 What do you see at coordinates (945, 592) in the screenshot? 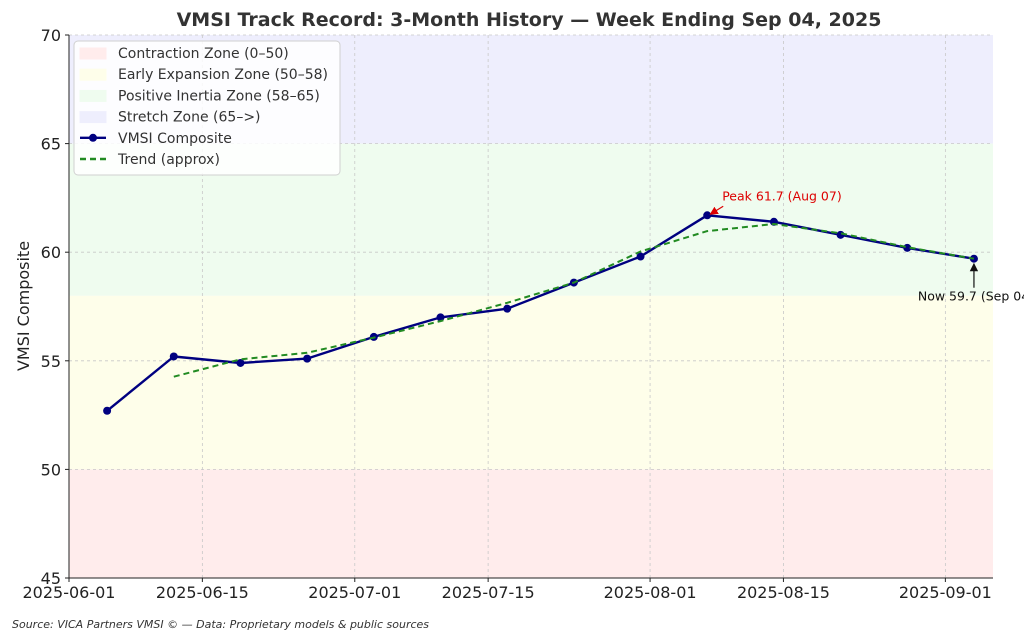
I see `x-tick-label-6: 2025-09-01` at bounding box center [945, 592].